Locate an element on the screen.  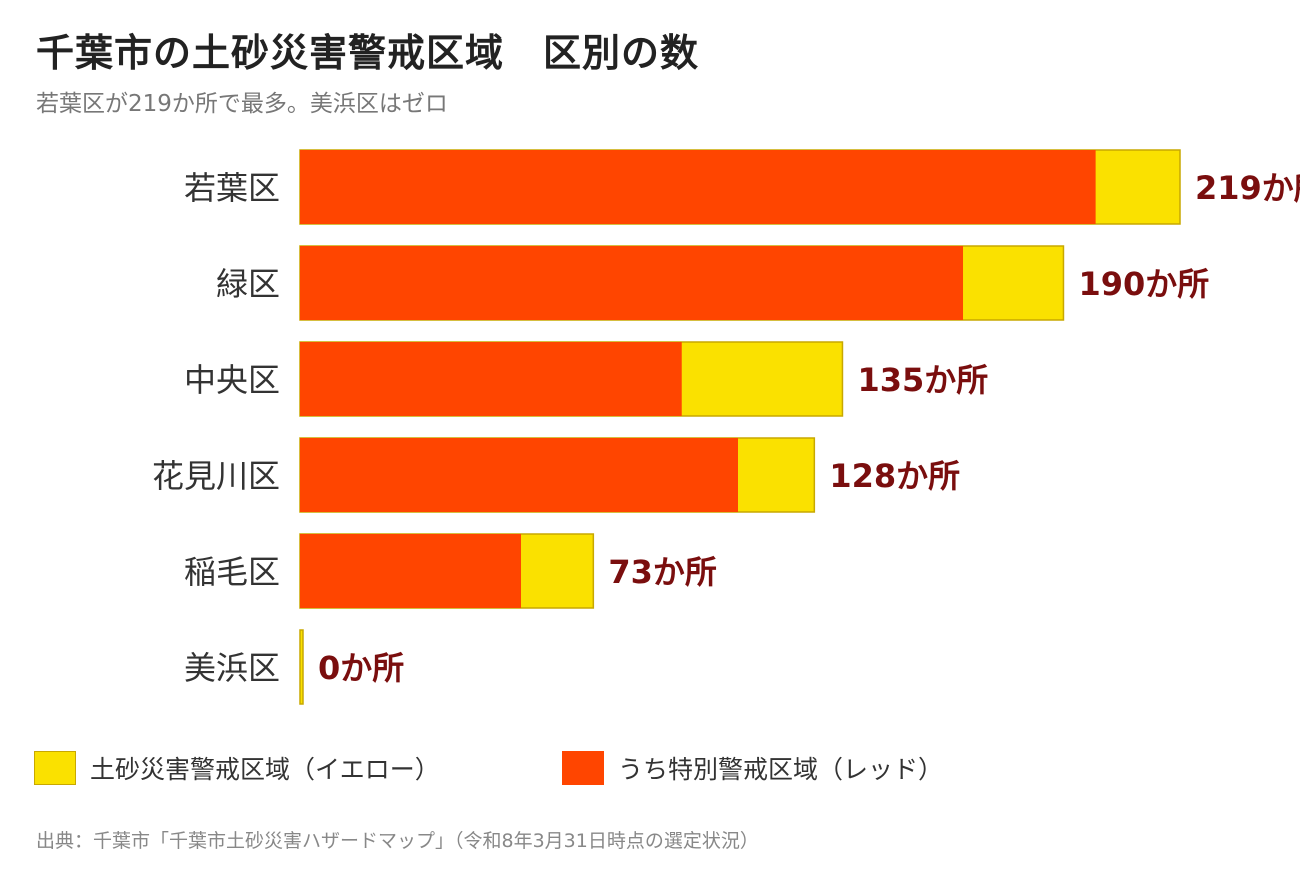
legend-item-yellow: 土砂災害警戒区域（イエロー） is located at coordinates (237, 768).